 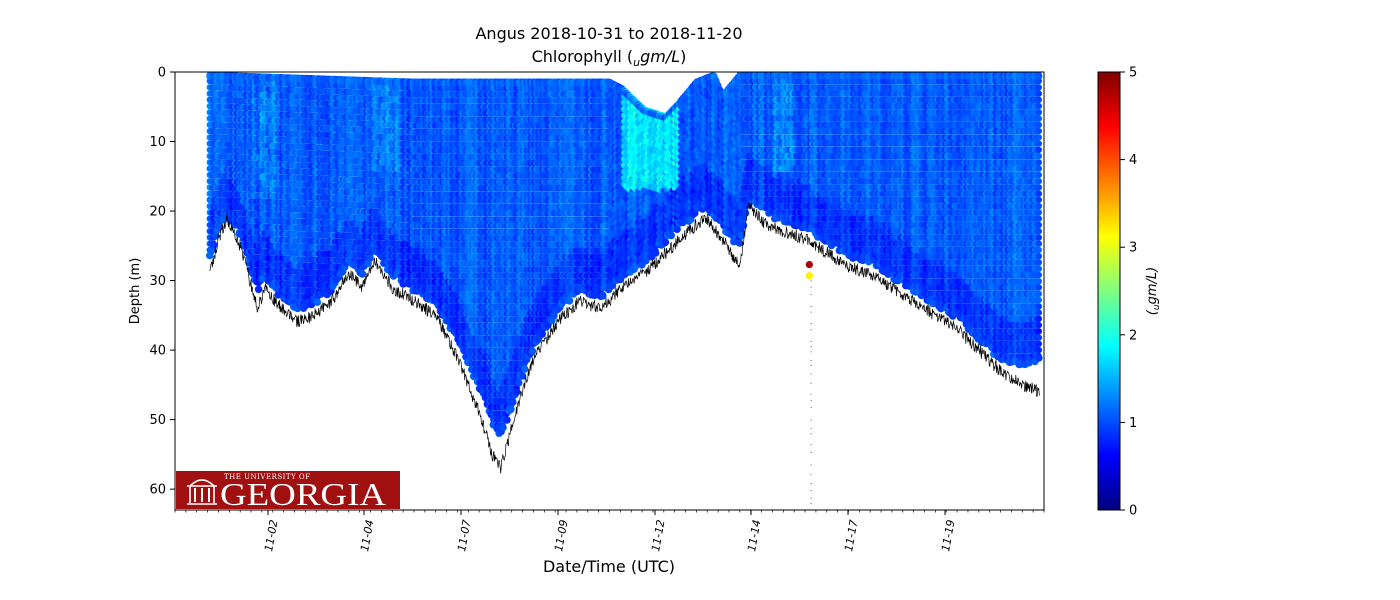 What do you see at coordinates (583, 56) in the screenshot?
I see `chart-subtitle-text: Chlorophyll (` at bounding box center [583, 56].